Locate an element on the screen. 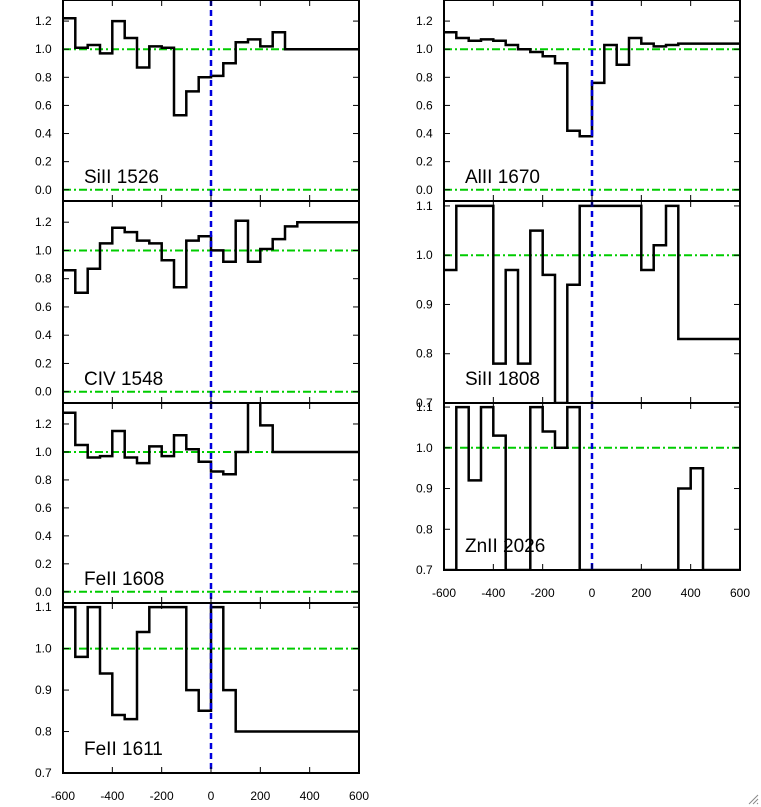 The image size is (761, 807). spectrum-znii-2026 is located at coordinates (592, 487).